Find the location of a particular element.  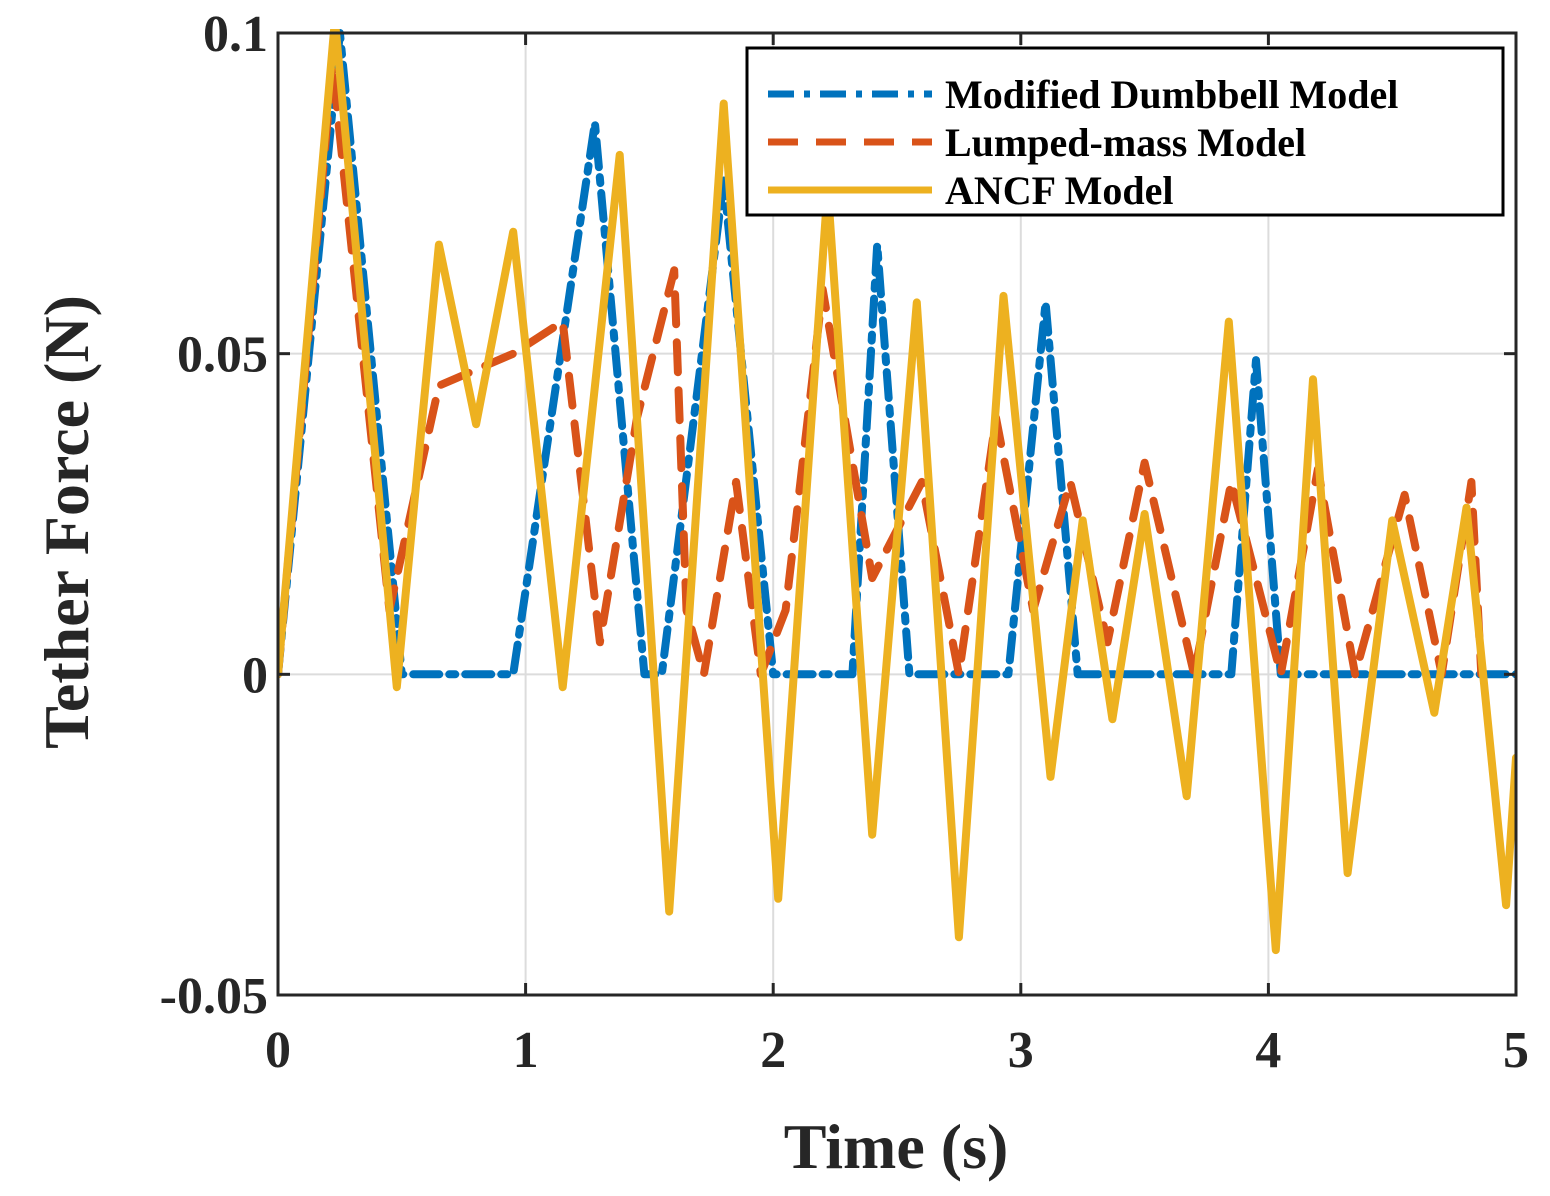

x-axis-title: Time (s) is located at coordinates (896, 1146).